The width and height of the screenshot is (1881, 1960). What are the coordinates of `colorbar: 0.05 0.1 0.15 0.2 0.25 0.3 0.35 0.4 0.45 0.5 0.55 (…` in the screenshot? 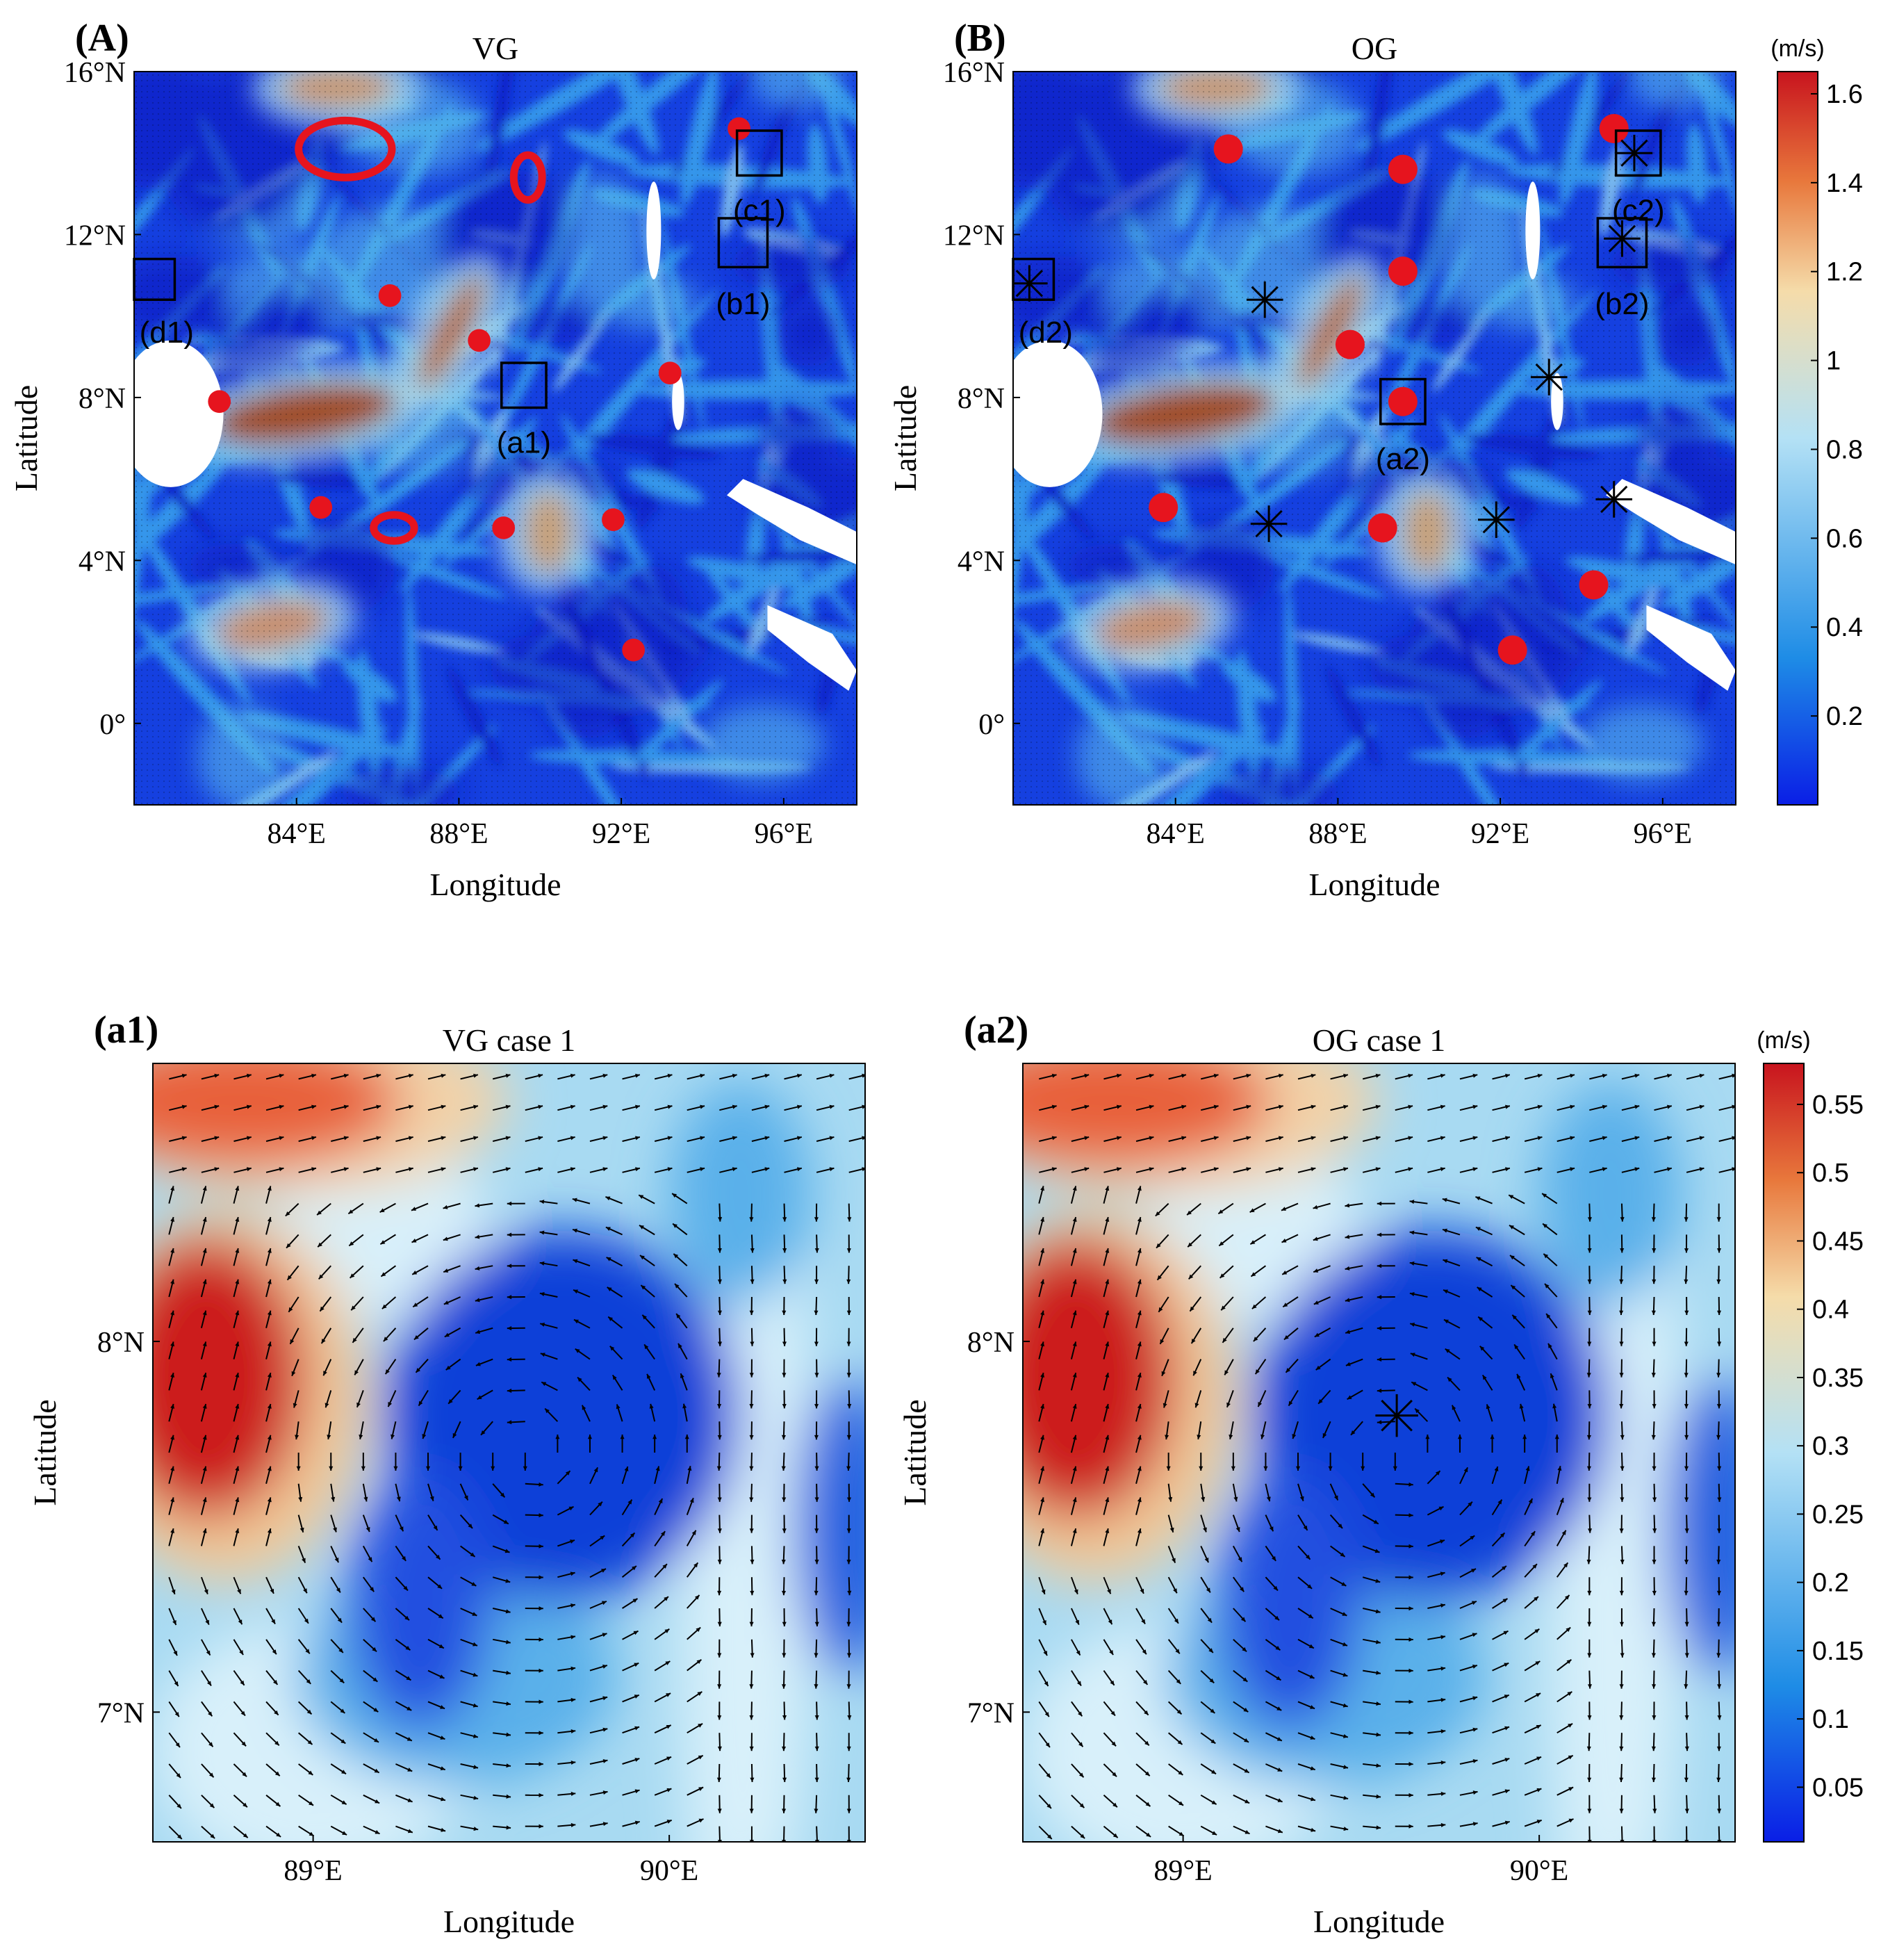 It's located at (1810, 1435).